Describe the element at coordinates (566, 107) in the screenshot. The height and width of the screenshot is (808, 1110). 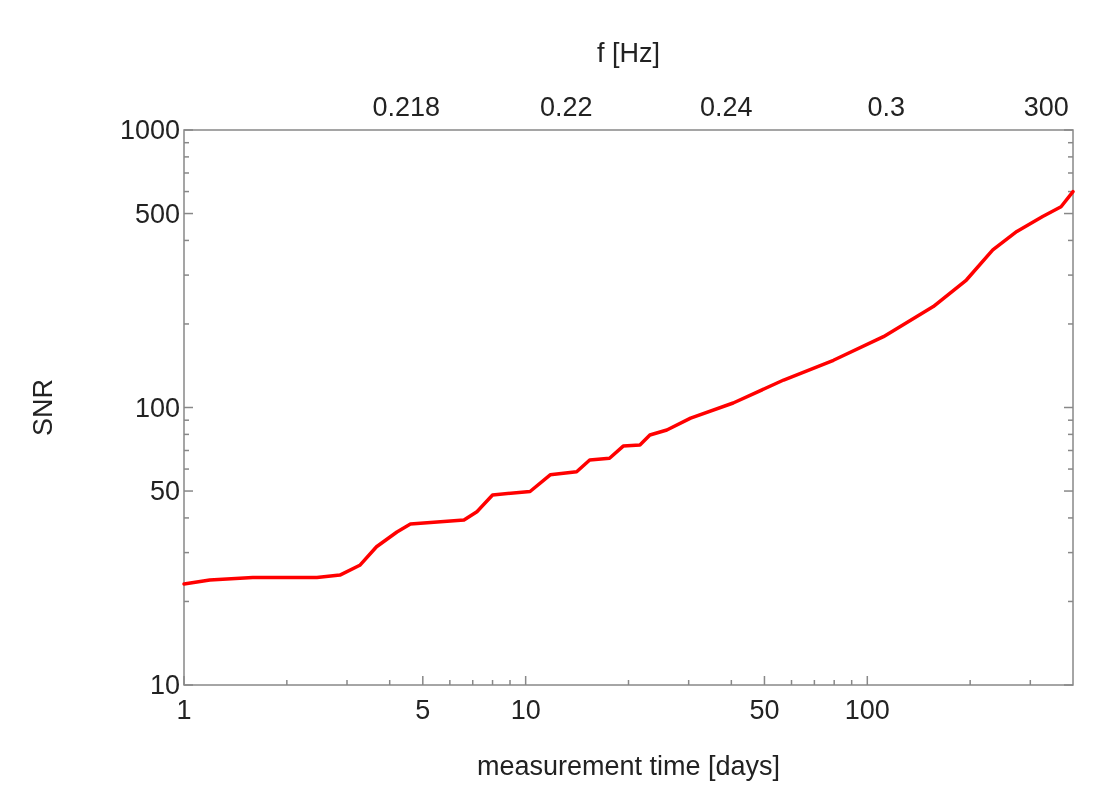
I see `text: 0.22` at that location.